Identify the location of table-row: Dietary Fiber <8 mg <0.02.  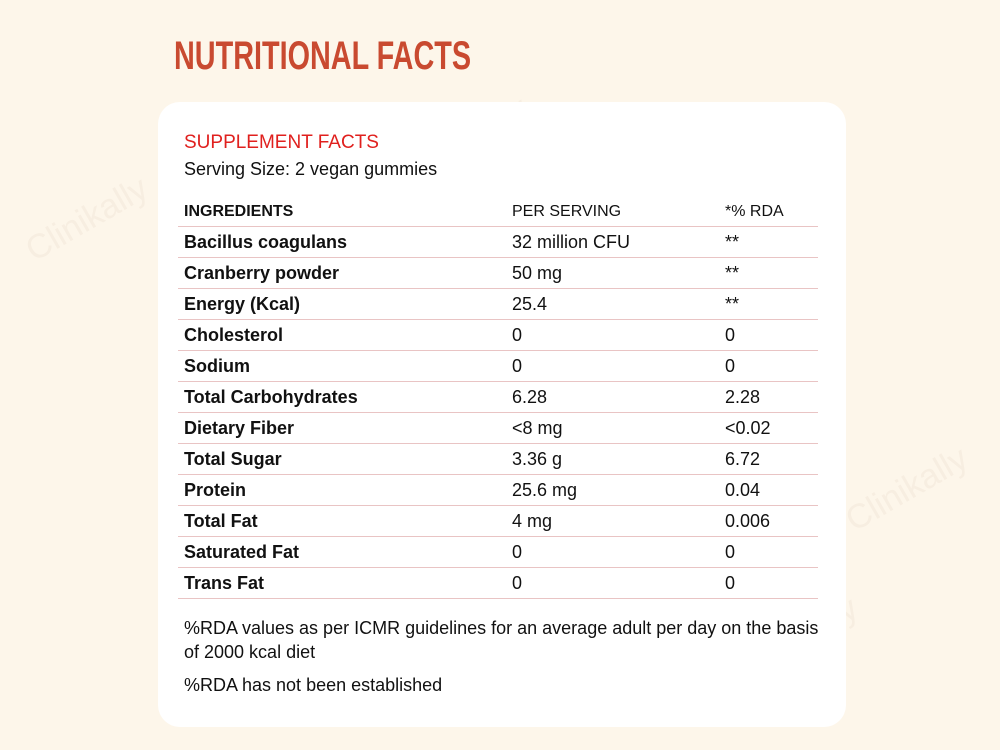
(498, 428).